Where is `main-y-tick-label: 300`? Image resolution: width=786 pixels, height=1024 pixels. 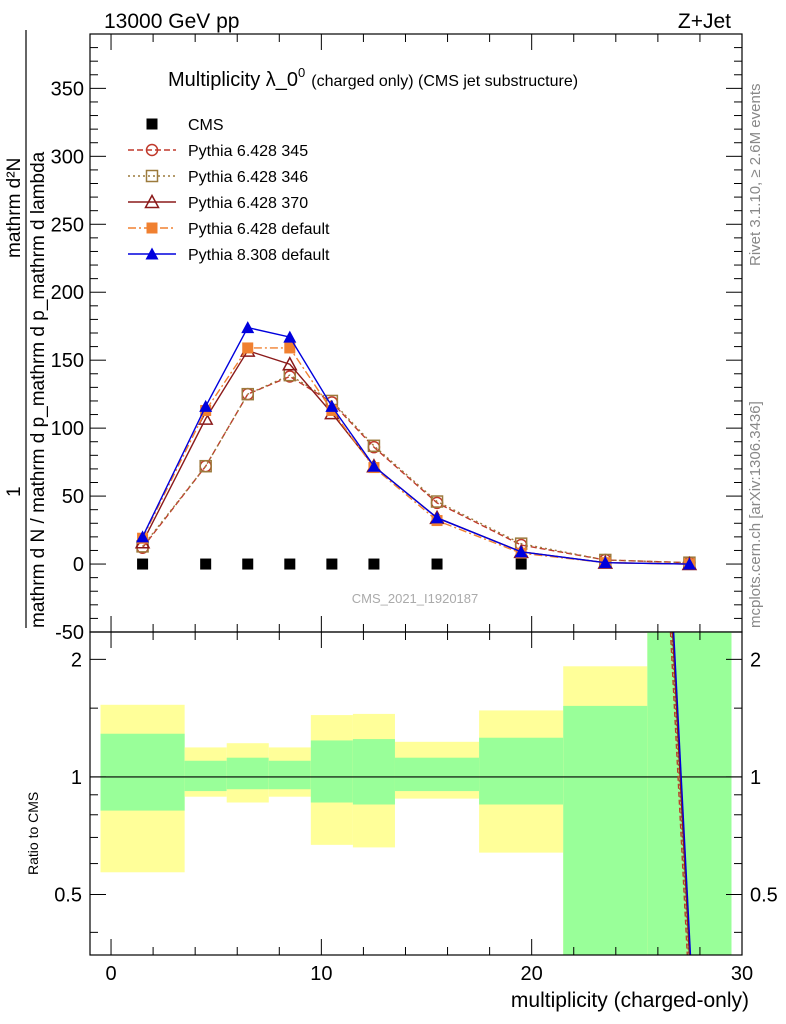
main-y-tick-label: 300 is located at coordinates (67, 157).